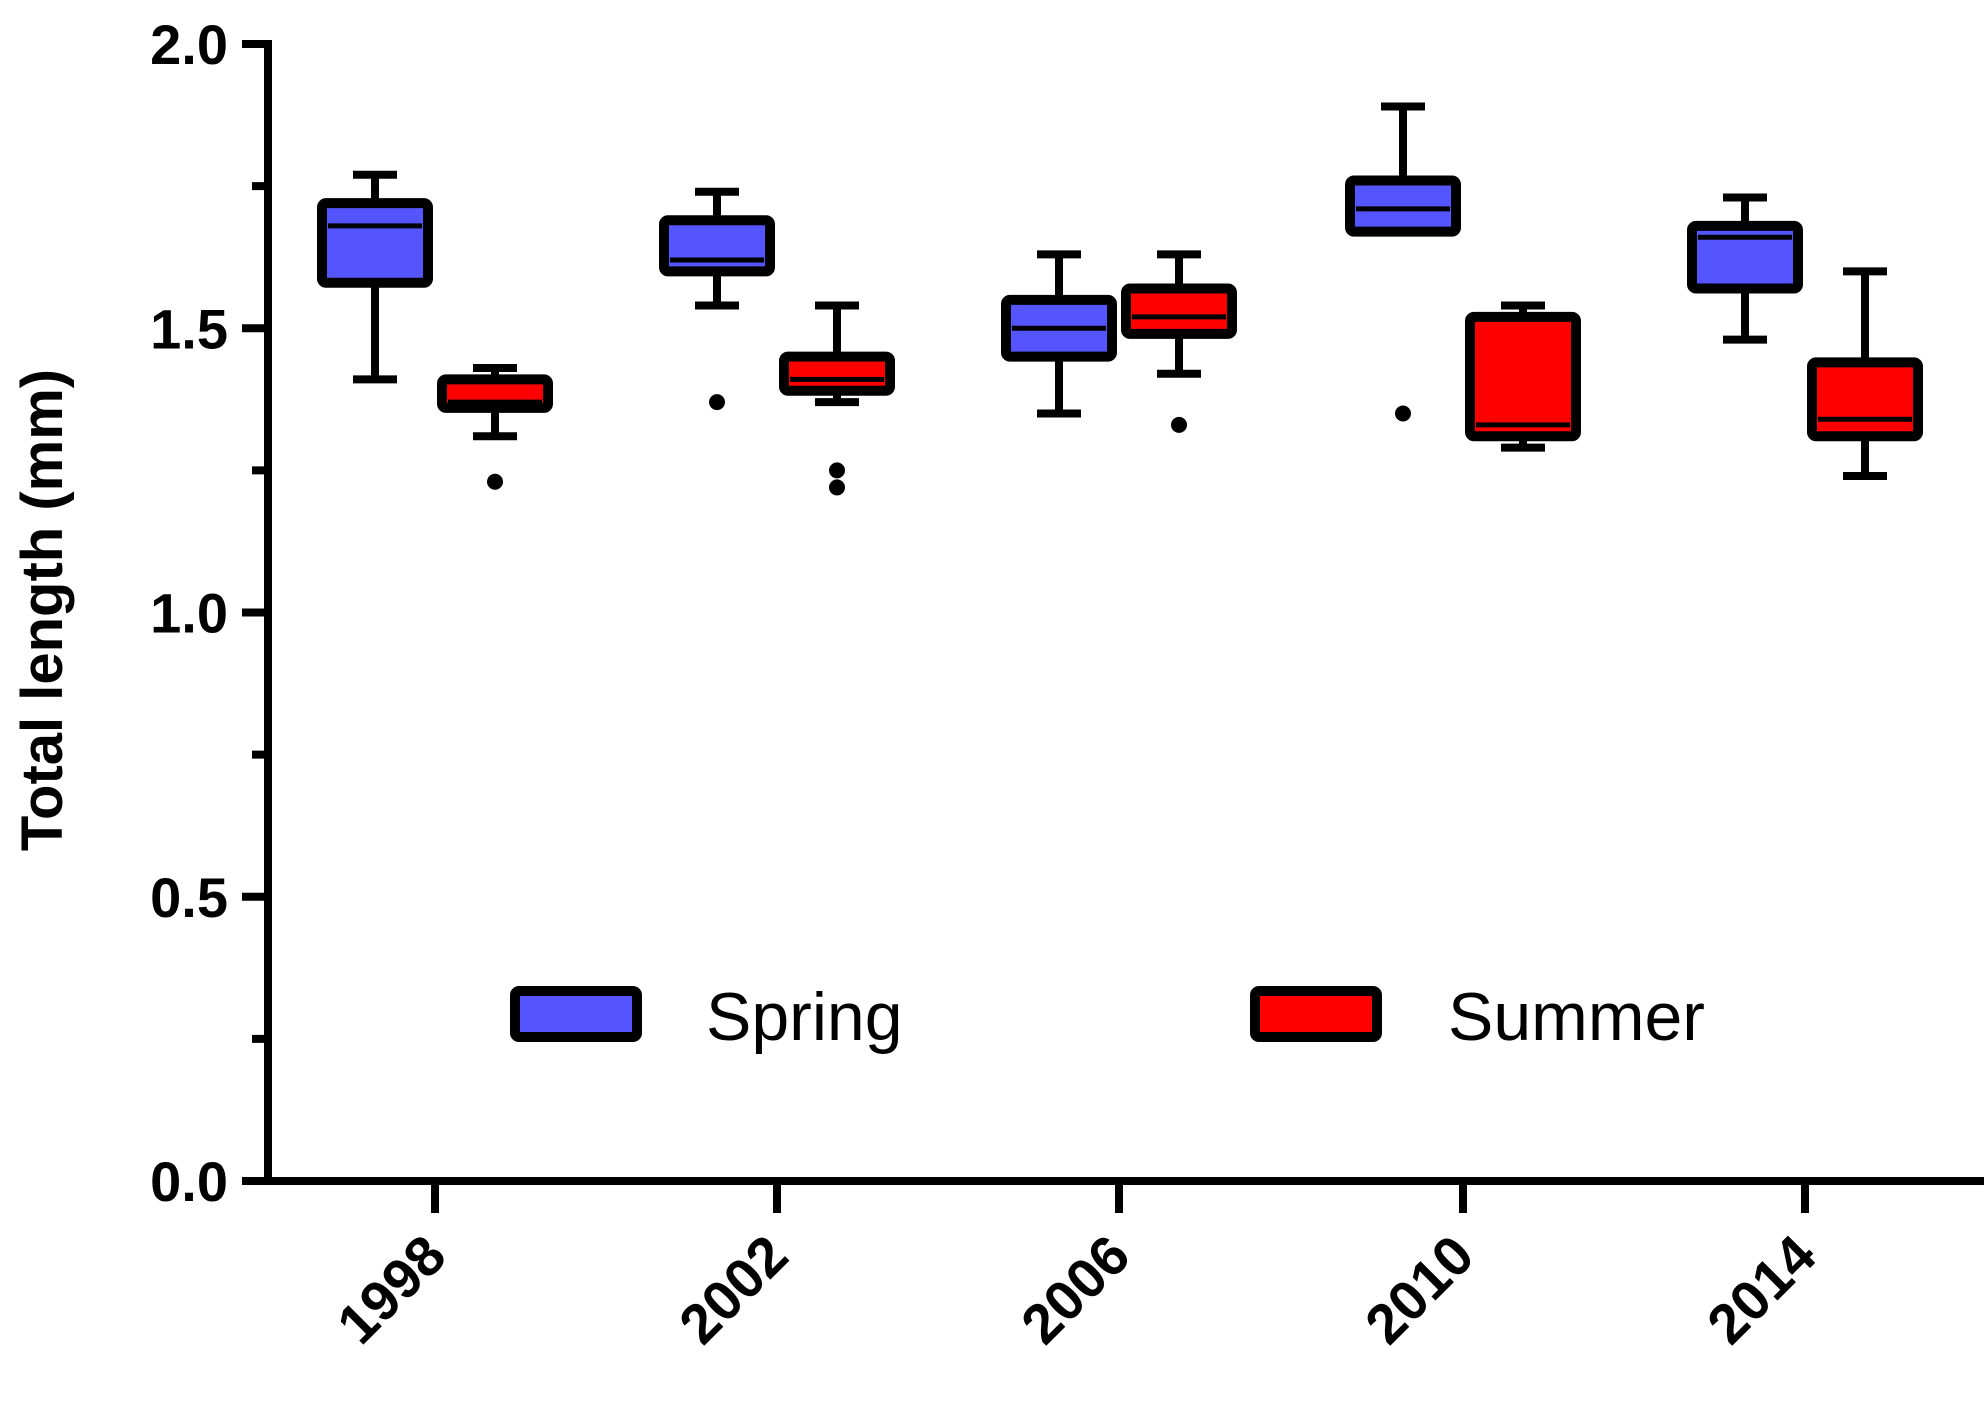 The width and height of the screenshot is (1984, 1419). I want to click on x-tick-label: 2014, so click(1761, 1289).